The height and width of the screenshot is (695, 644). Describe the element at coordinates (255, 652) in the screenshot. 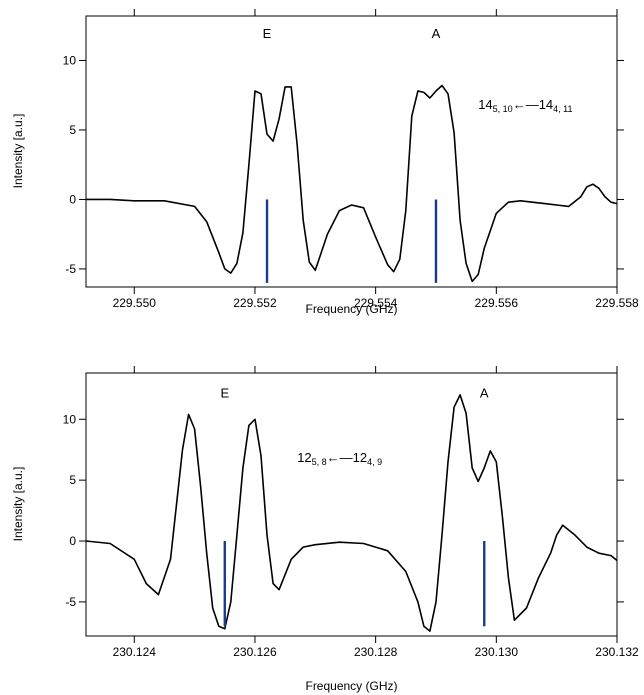

I see `x-tick-label: 230.126` at that location.